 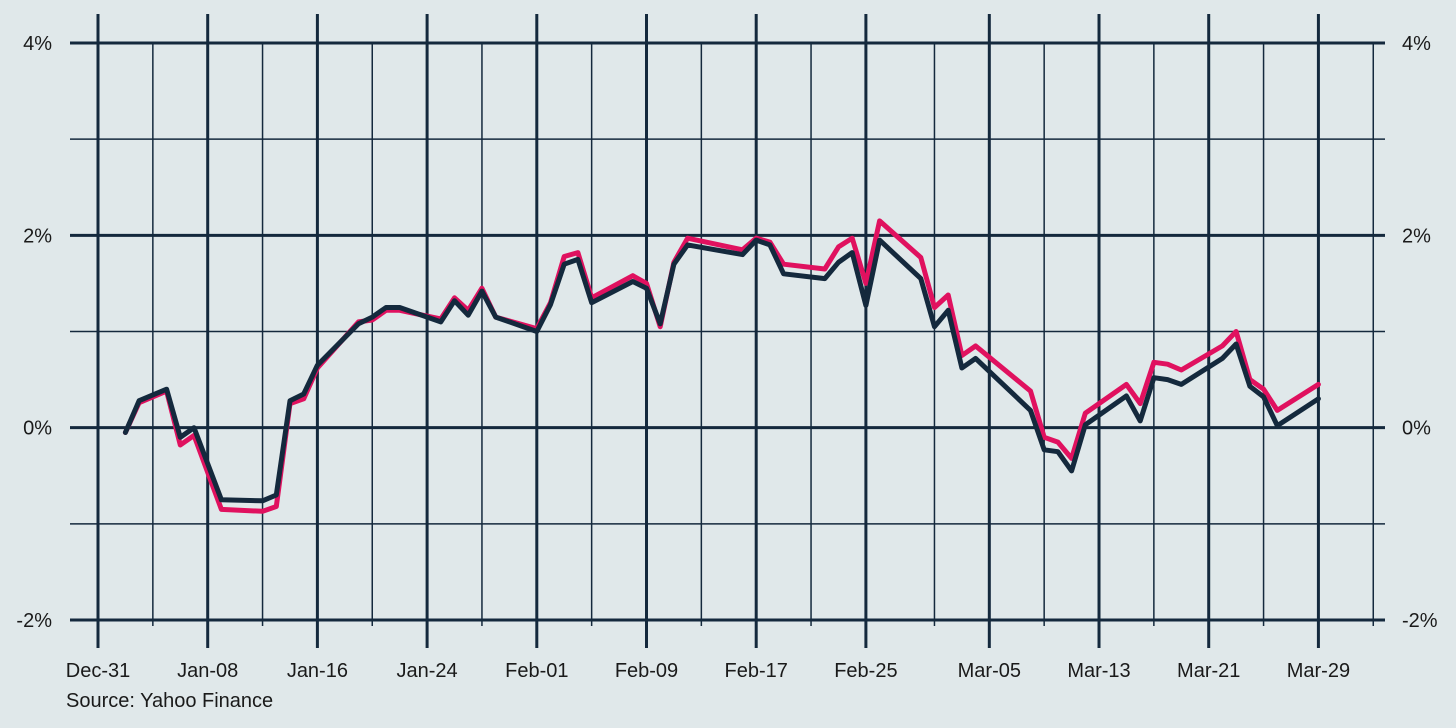 I want to click on x-tick-label: Jan-24, so click(x=427, y=671).